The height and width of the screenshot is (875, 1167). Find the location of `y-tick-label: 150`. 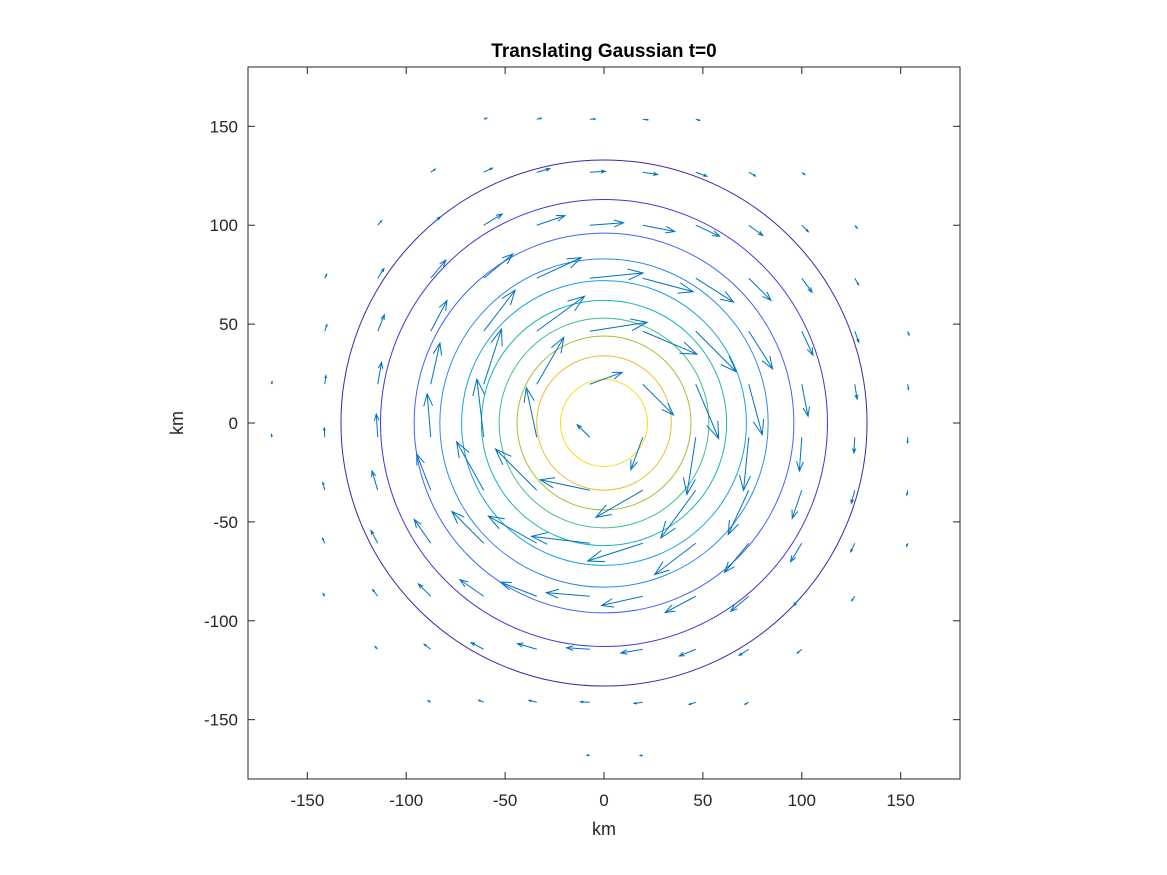

y-tick-label: 150 is located at coordinates (224, 126).